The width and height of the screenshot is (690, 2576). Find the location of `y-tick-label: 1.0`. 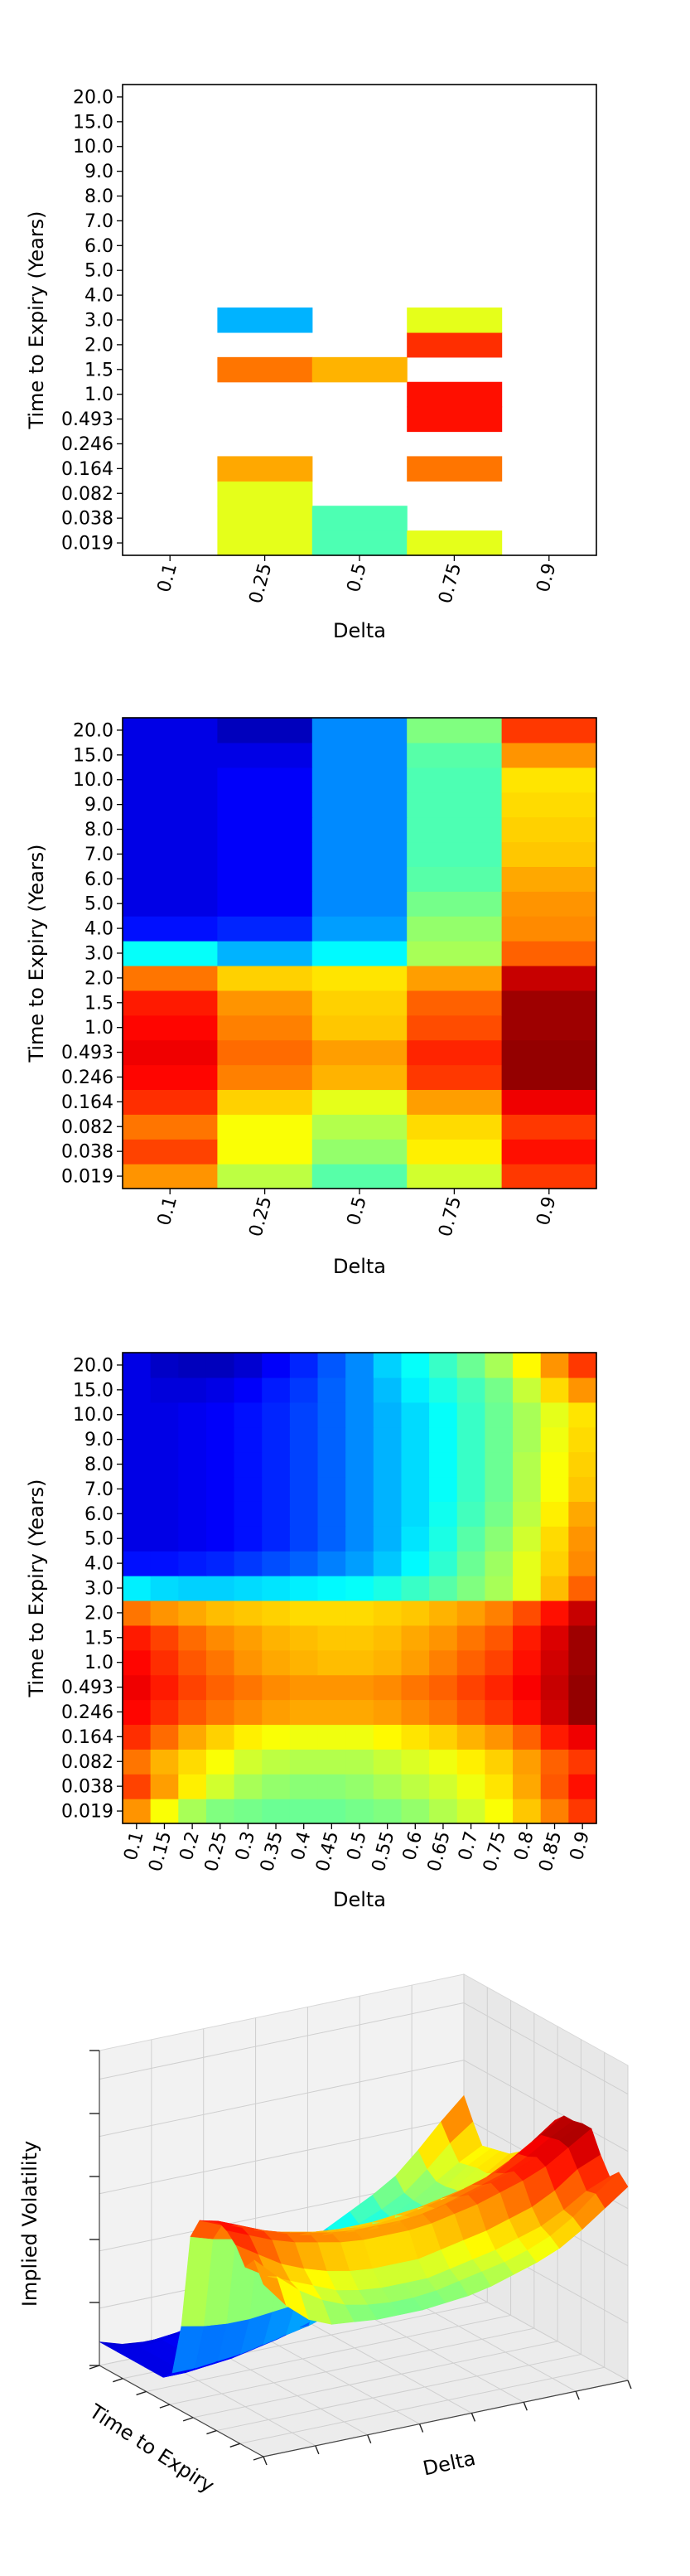

y-tick-label: 1.0 is located at coordinates (98, 1663).